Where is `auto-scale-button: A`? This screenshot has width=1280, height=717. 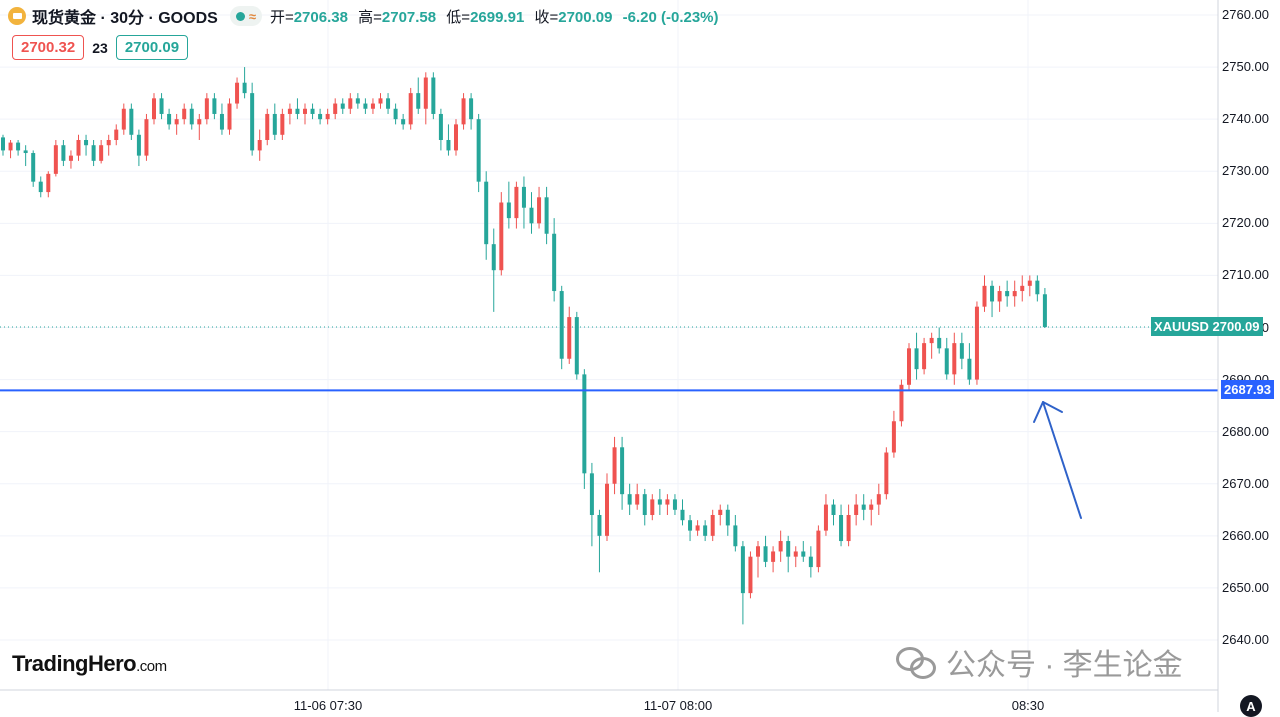 auto-scale-button: A is located at coordinates (1251, 706).